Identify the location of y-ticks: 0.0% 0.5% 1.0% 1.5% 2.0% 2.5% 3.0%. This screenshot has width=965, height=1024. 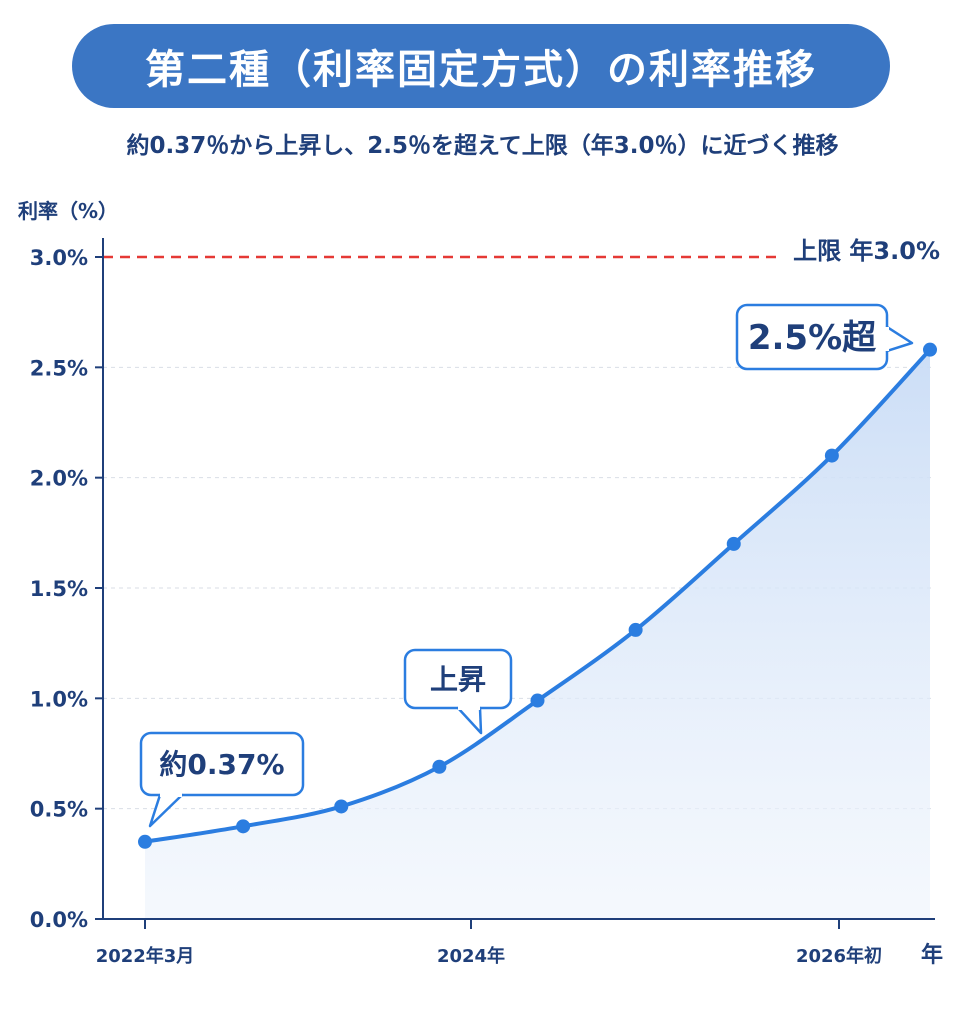
(66, 589).